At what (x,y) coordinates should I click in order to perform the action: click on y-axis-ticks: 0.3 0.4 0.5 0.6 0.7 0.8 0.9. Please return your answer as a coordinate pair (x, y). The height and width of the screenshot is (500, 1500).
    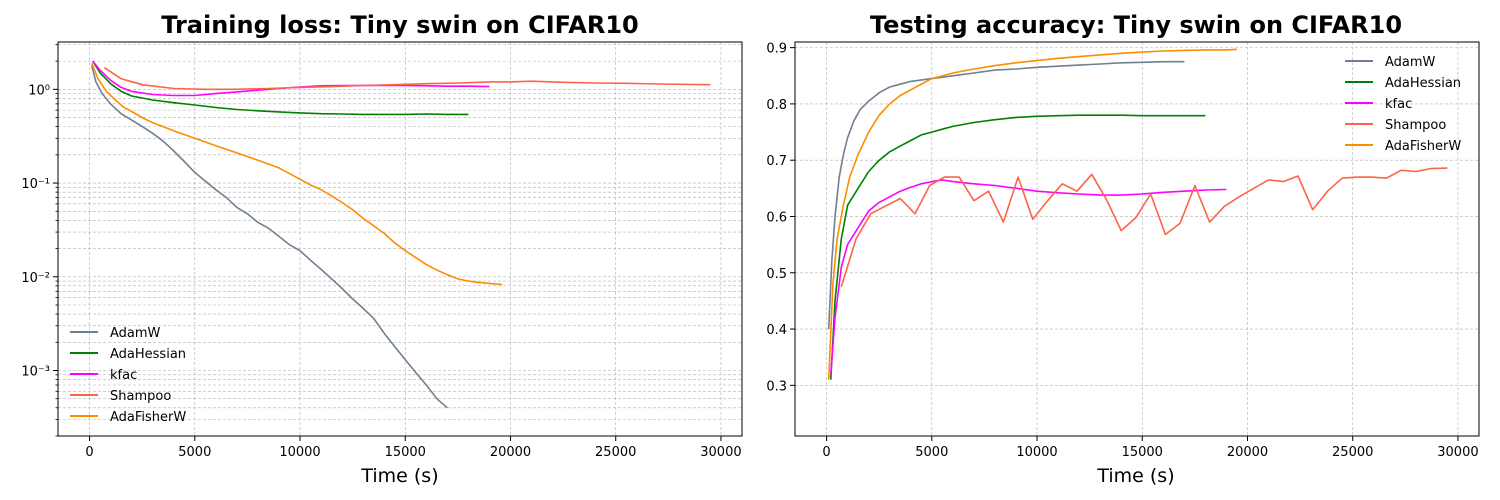
    Looking at the image, I should click on (780, 218).